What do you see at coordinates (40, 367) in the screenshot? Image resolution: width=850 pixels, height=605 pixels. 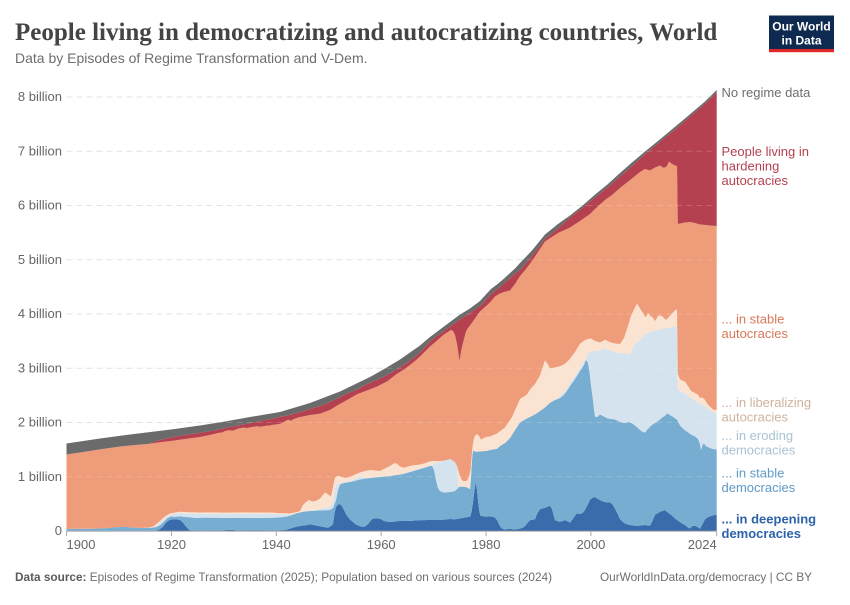 I see `svg-text: 3 billion` at bounding box center [40, 367].